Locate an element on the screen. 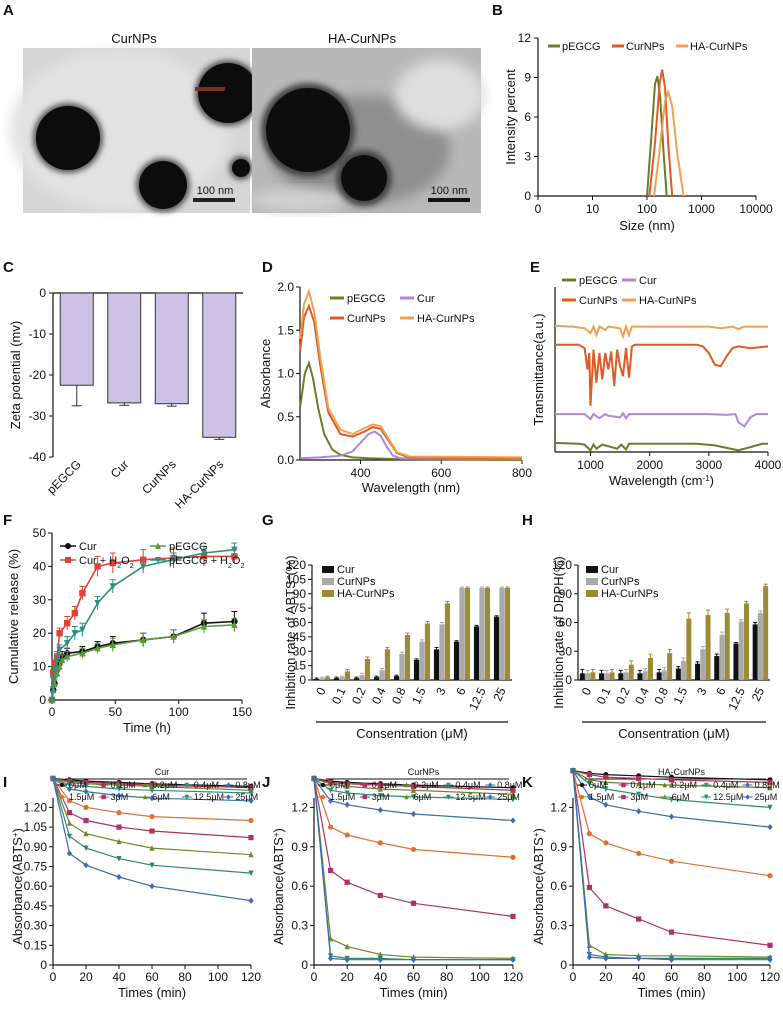 The image size is (783, 1015). y-tick-label: 0.3 is located at coordinates (299, 926).